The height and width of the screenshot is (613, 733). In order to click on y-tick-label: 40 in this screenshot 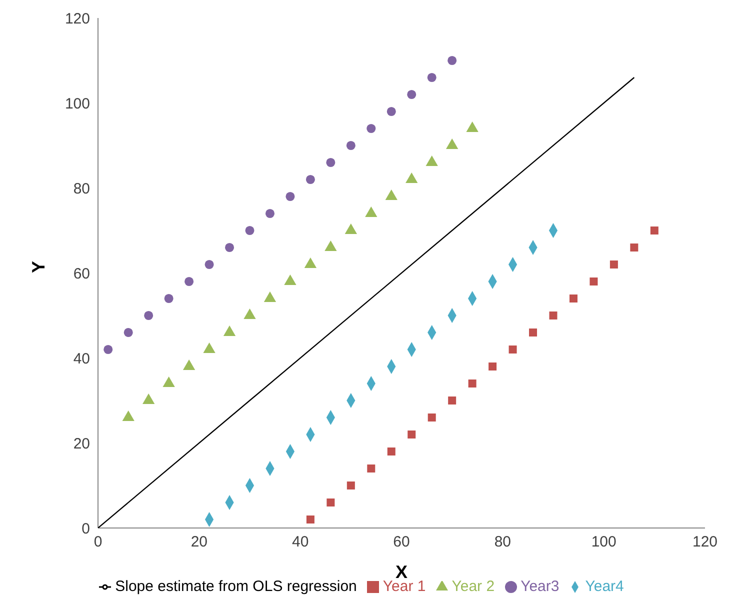, I will do `click(81, 359)`.